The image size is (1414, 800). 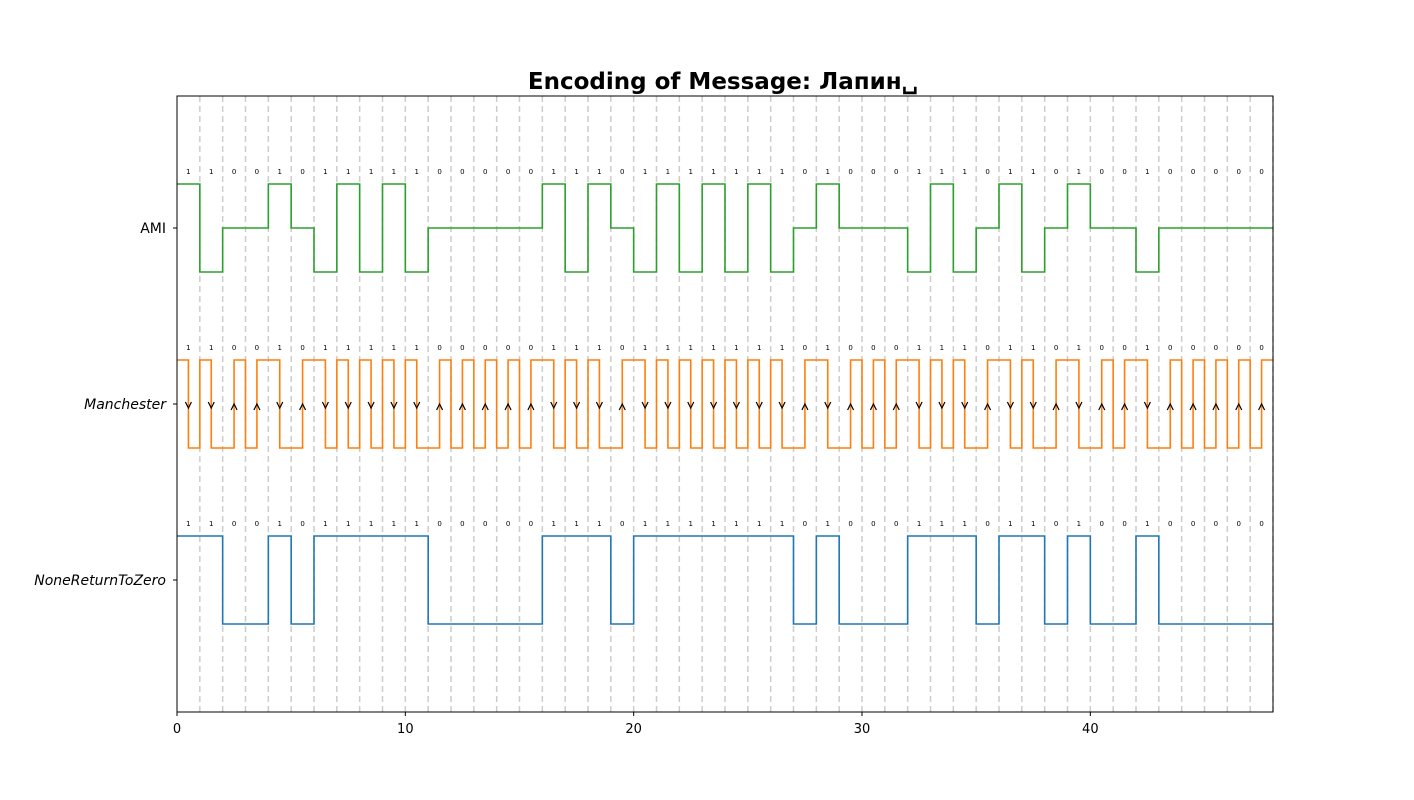 What do you see at coordinates (508, 348) in the screenshot?
I see `bit-label-manchester-14: 0` at bounding box center [508, 348].